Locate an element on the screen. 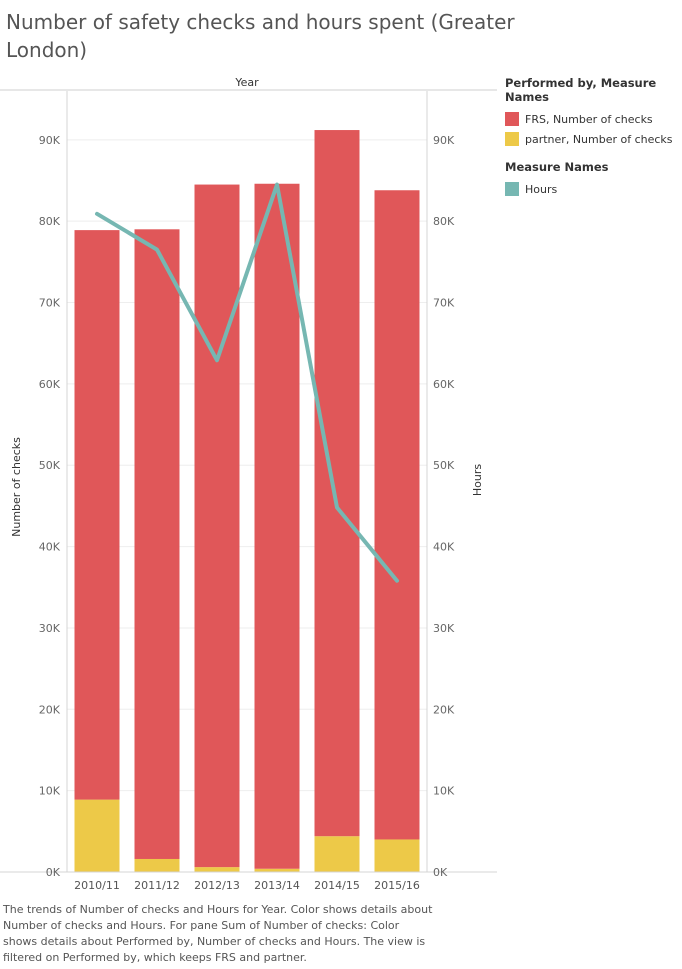  legend-item-frs: FRS, Number of checks is located at coordinates (593, 119).